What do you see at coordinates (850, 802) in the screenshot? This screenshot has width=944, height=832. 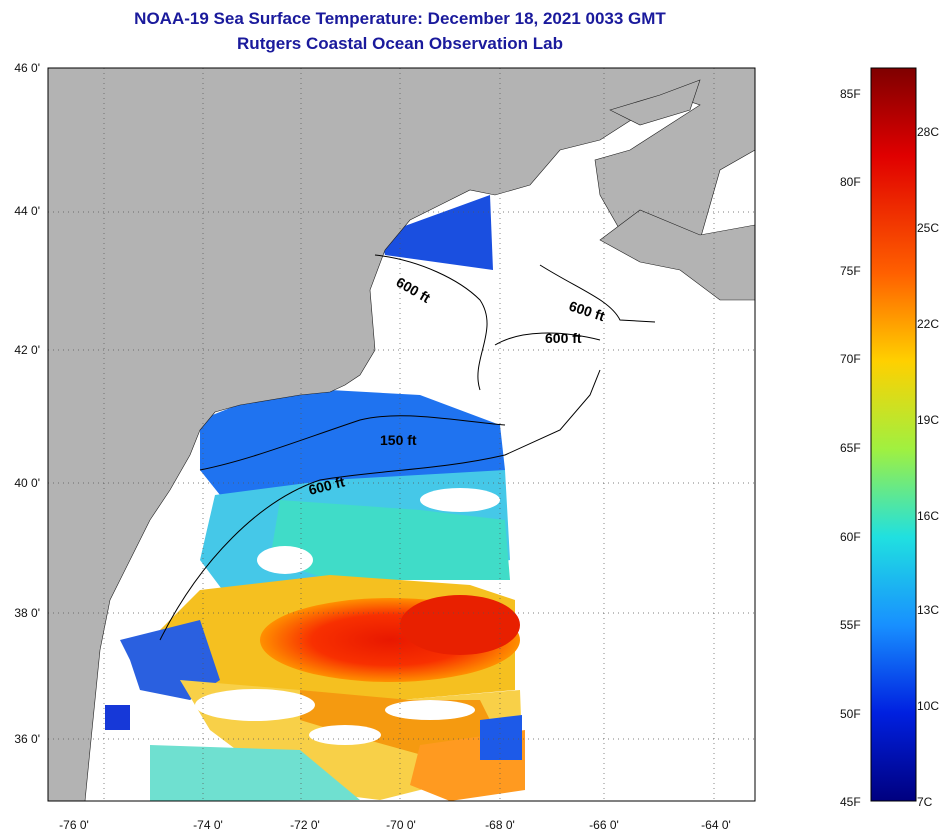 I see `colorbar-label-45f: 45F` at bounding box center [850, 802].